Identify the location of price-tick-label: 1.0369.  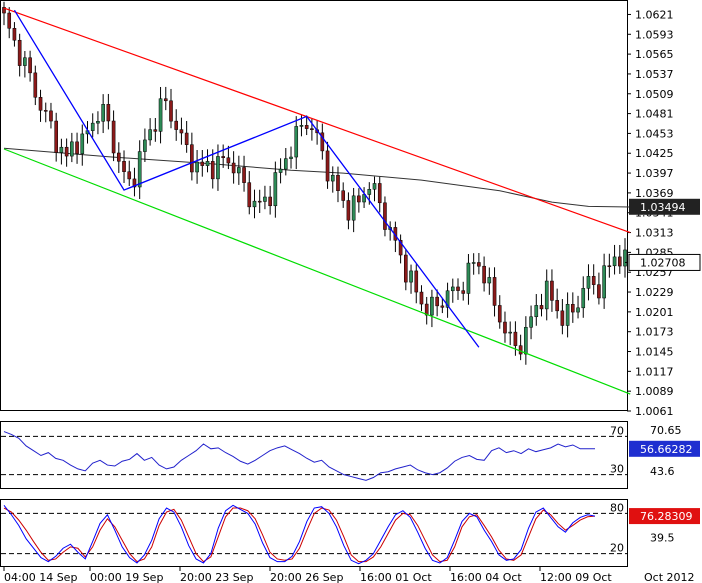
(654, 193).